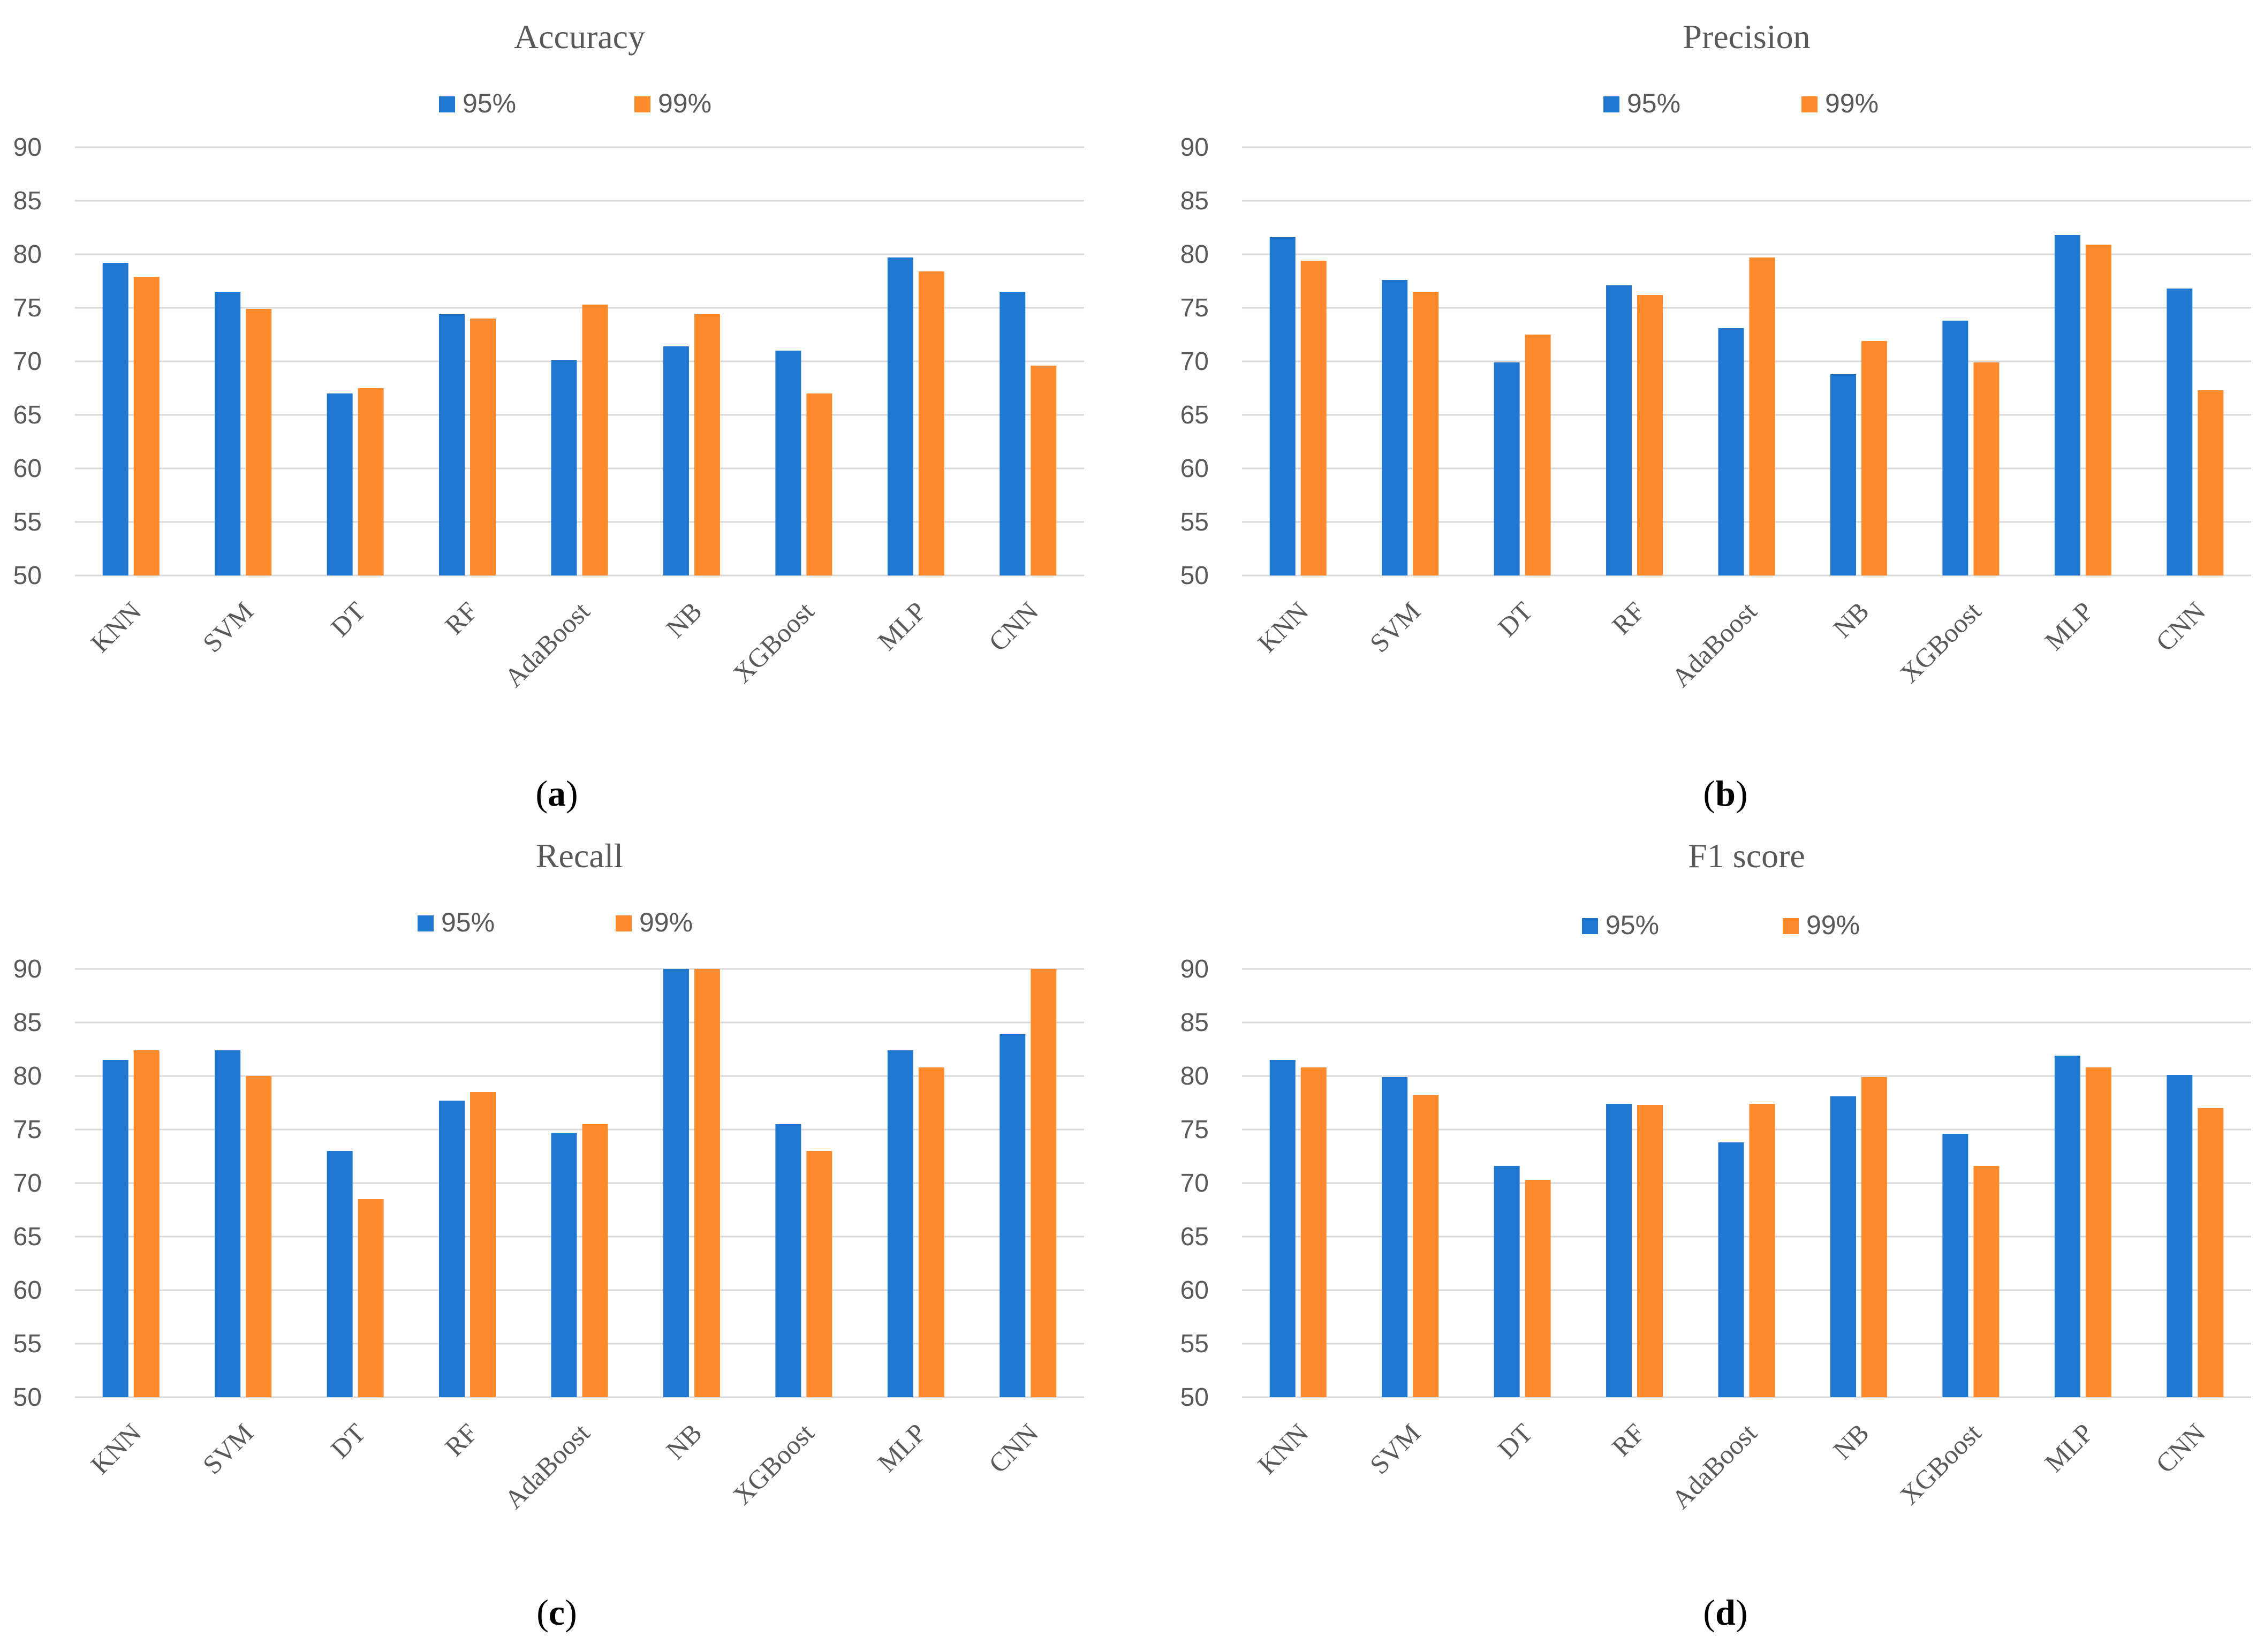  I want to click on chart-title: Accuracy, so click(579, 37).